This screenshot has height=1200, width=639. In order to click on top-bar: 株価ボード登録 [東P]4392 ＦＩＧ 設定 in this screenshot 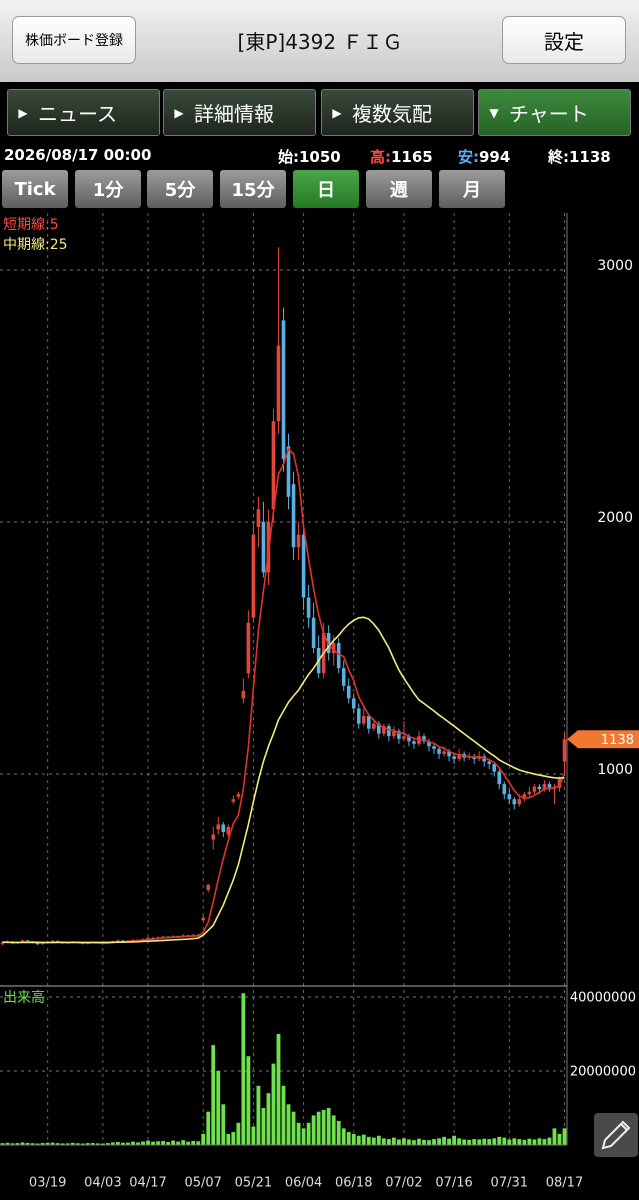, I will do `click(319, 41)`.